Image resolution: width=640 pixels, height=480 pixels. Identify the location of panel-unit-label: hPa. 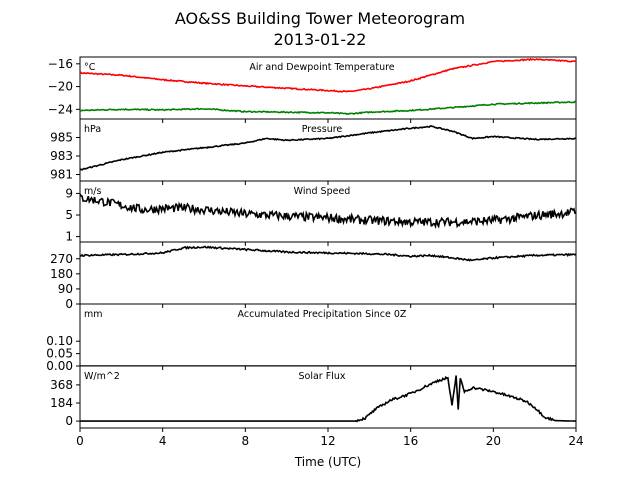
(92, 129).